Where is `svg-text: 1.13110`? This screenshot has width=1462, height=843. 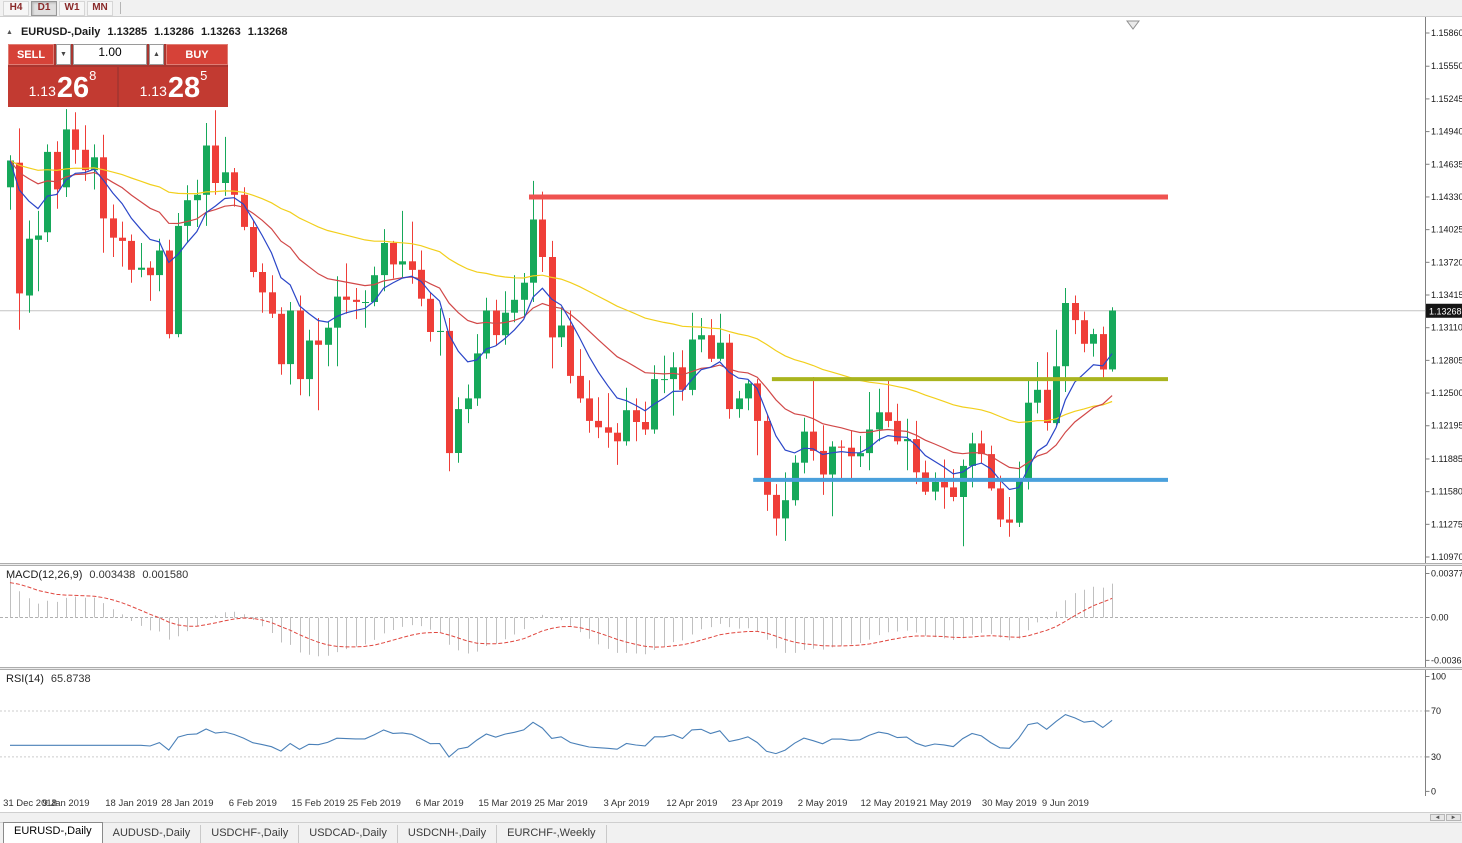
svg-text: 1.13110 is located at coordinates (1446, 328).